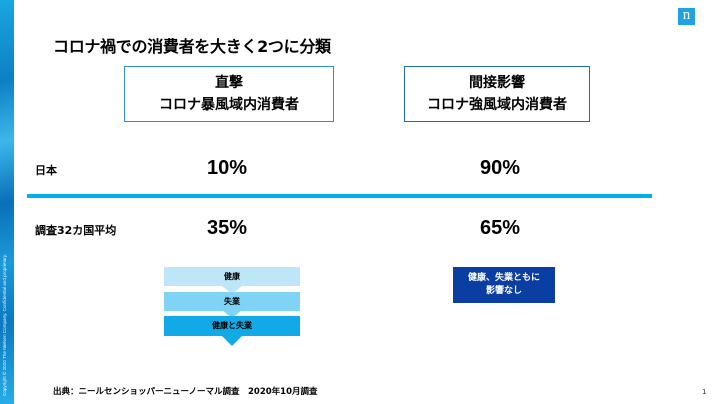 The height and width of the screenshot is (404, 720). I want to click on no-impact-line2: 影響なし, so click(503, 291).